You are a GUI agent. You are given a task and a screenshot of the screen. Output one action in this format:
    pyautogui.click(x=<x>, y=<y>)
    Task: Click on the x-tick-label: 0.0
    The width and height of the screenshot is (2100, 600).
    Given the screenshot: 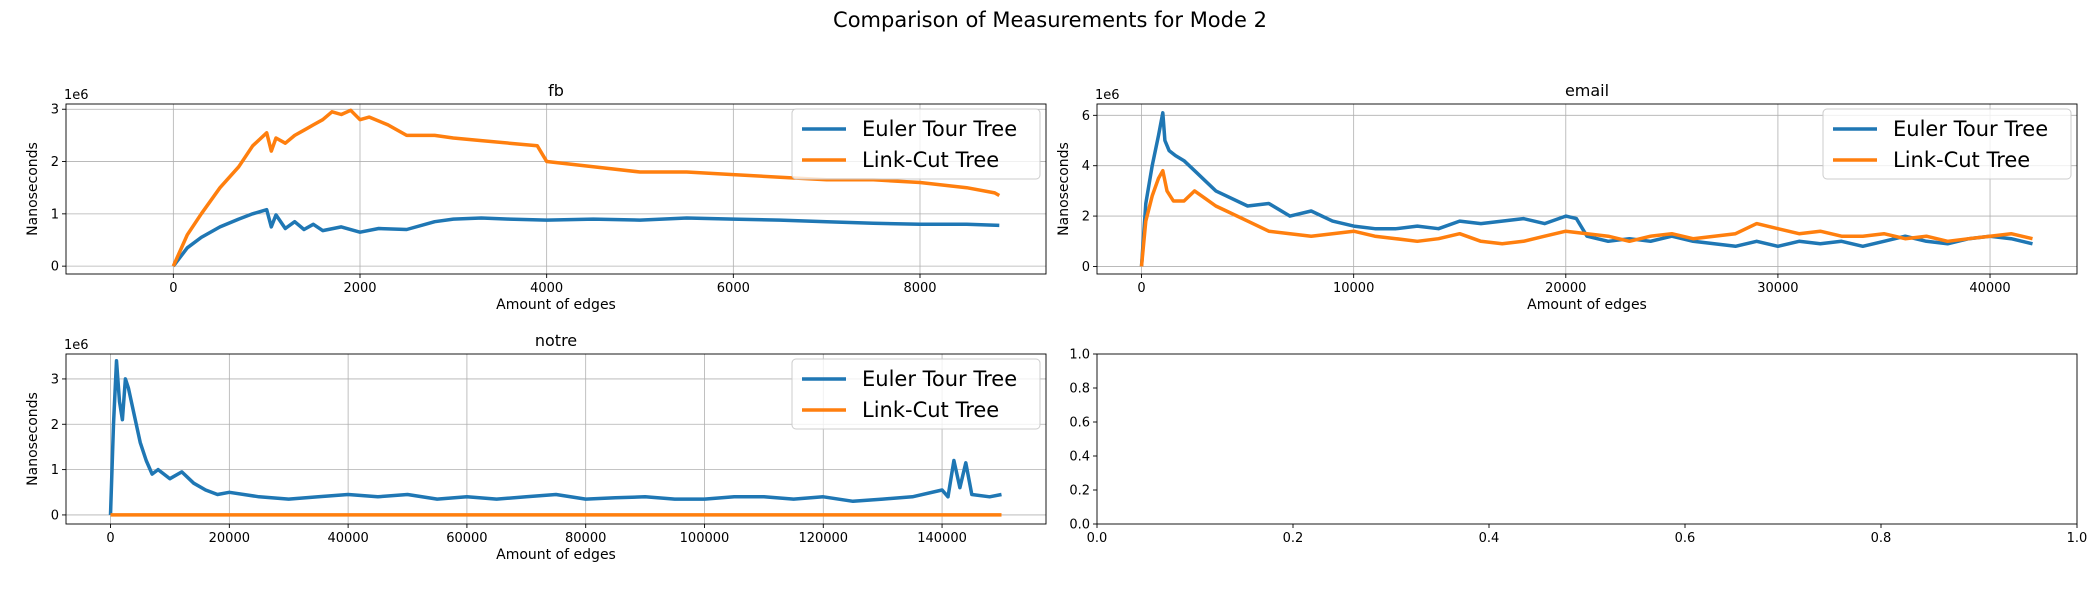 What is the action you would take?
    pyautogui.click(x=1097, y=538)
    